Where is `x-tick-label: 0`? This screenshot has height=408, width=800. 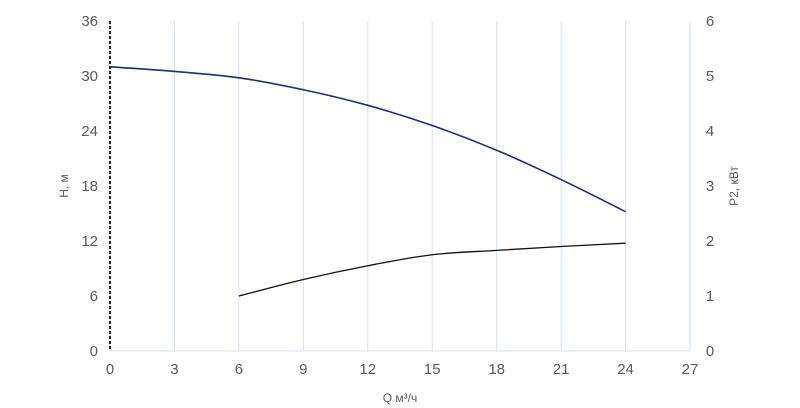
x-tick-label: 0 is located at coordinates (110, 369).